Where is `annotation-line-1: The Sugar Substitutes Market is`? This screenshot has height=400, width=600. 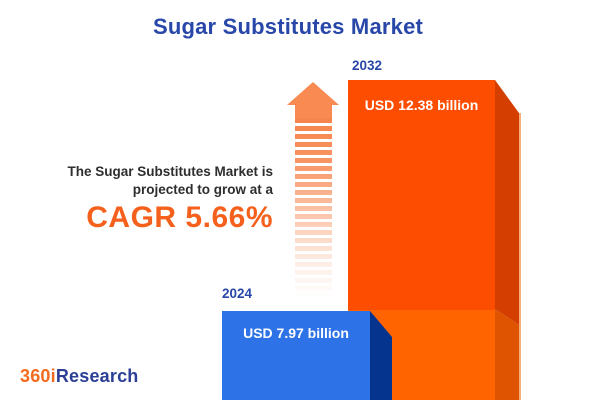
annotation-line-1: The Sugar Substitutes Market is is located at coordinates (170, 171).